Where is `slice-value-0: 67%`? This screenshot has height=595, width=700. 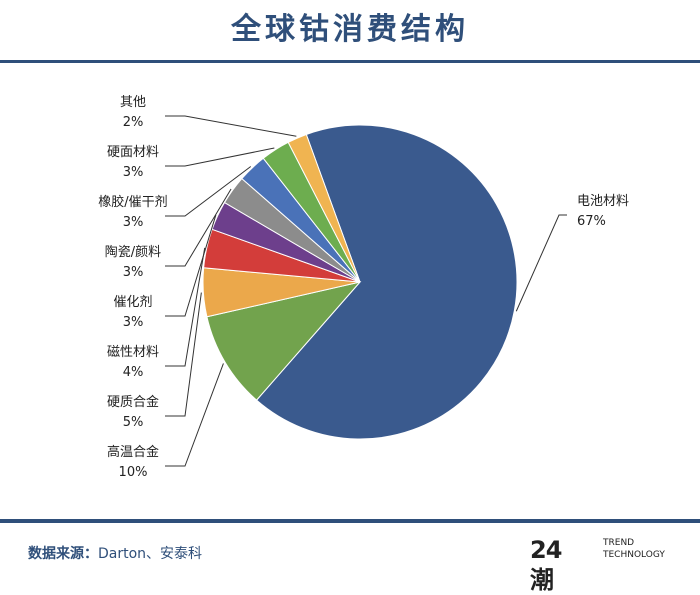 slice-value-0: 67% is located at coordinates (591, 221).